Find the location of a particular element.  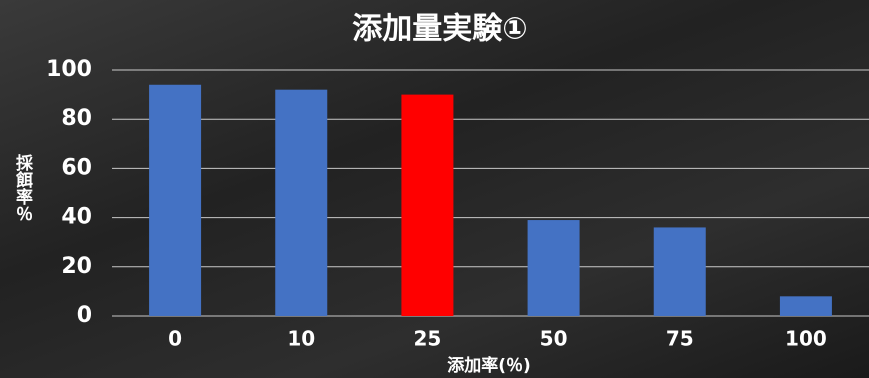

y-tick-label: 60 is located at coordinates (76, 167).